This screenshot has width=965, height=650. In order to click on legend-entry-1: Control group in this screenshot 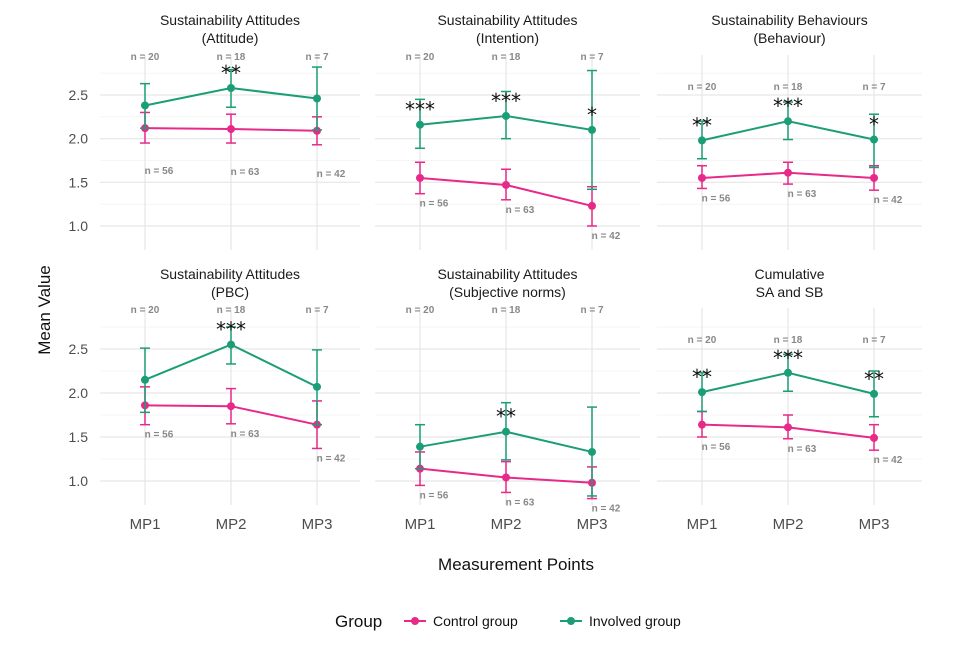, I will do `click(461, 621)`.